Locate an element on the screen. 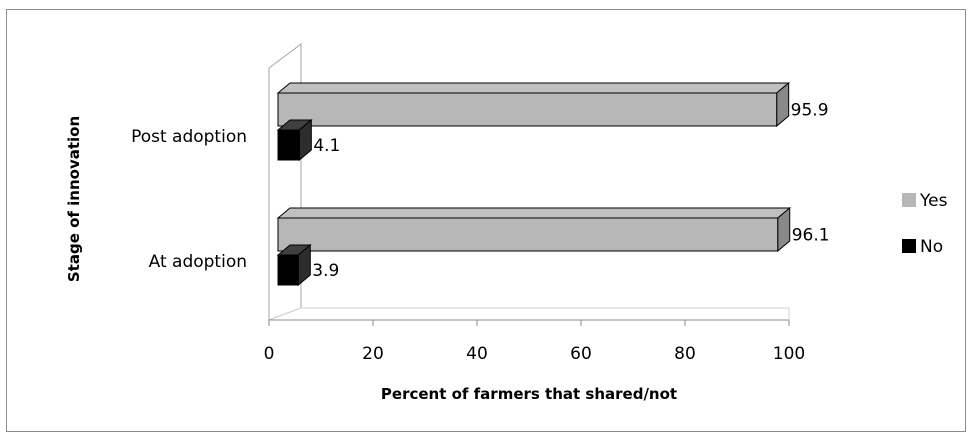 Image resolution: width=974 pixels, height=437 pixels. x-tick-label: 100 is located at coordinates (789, 354).